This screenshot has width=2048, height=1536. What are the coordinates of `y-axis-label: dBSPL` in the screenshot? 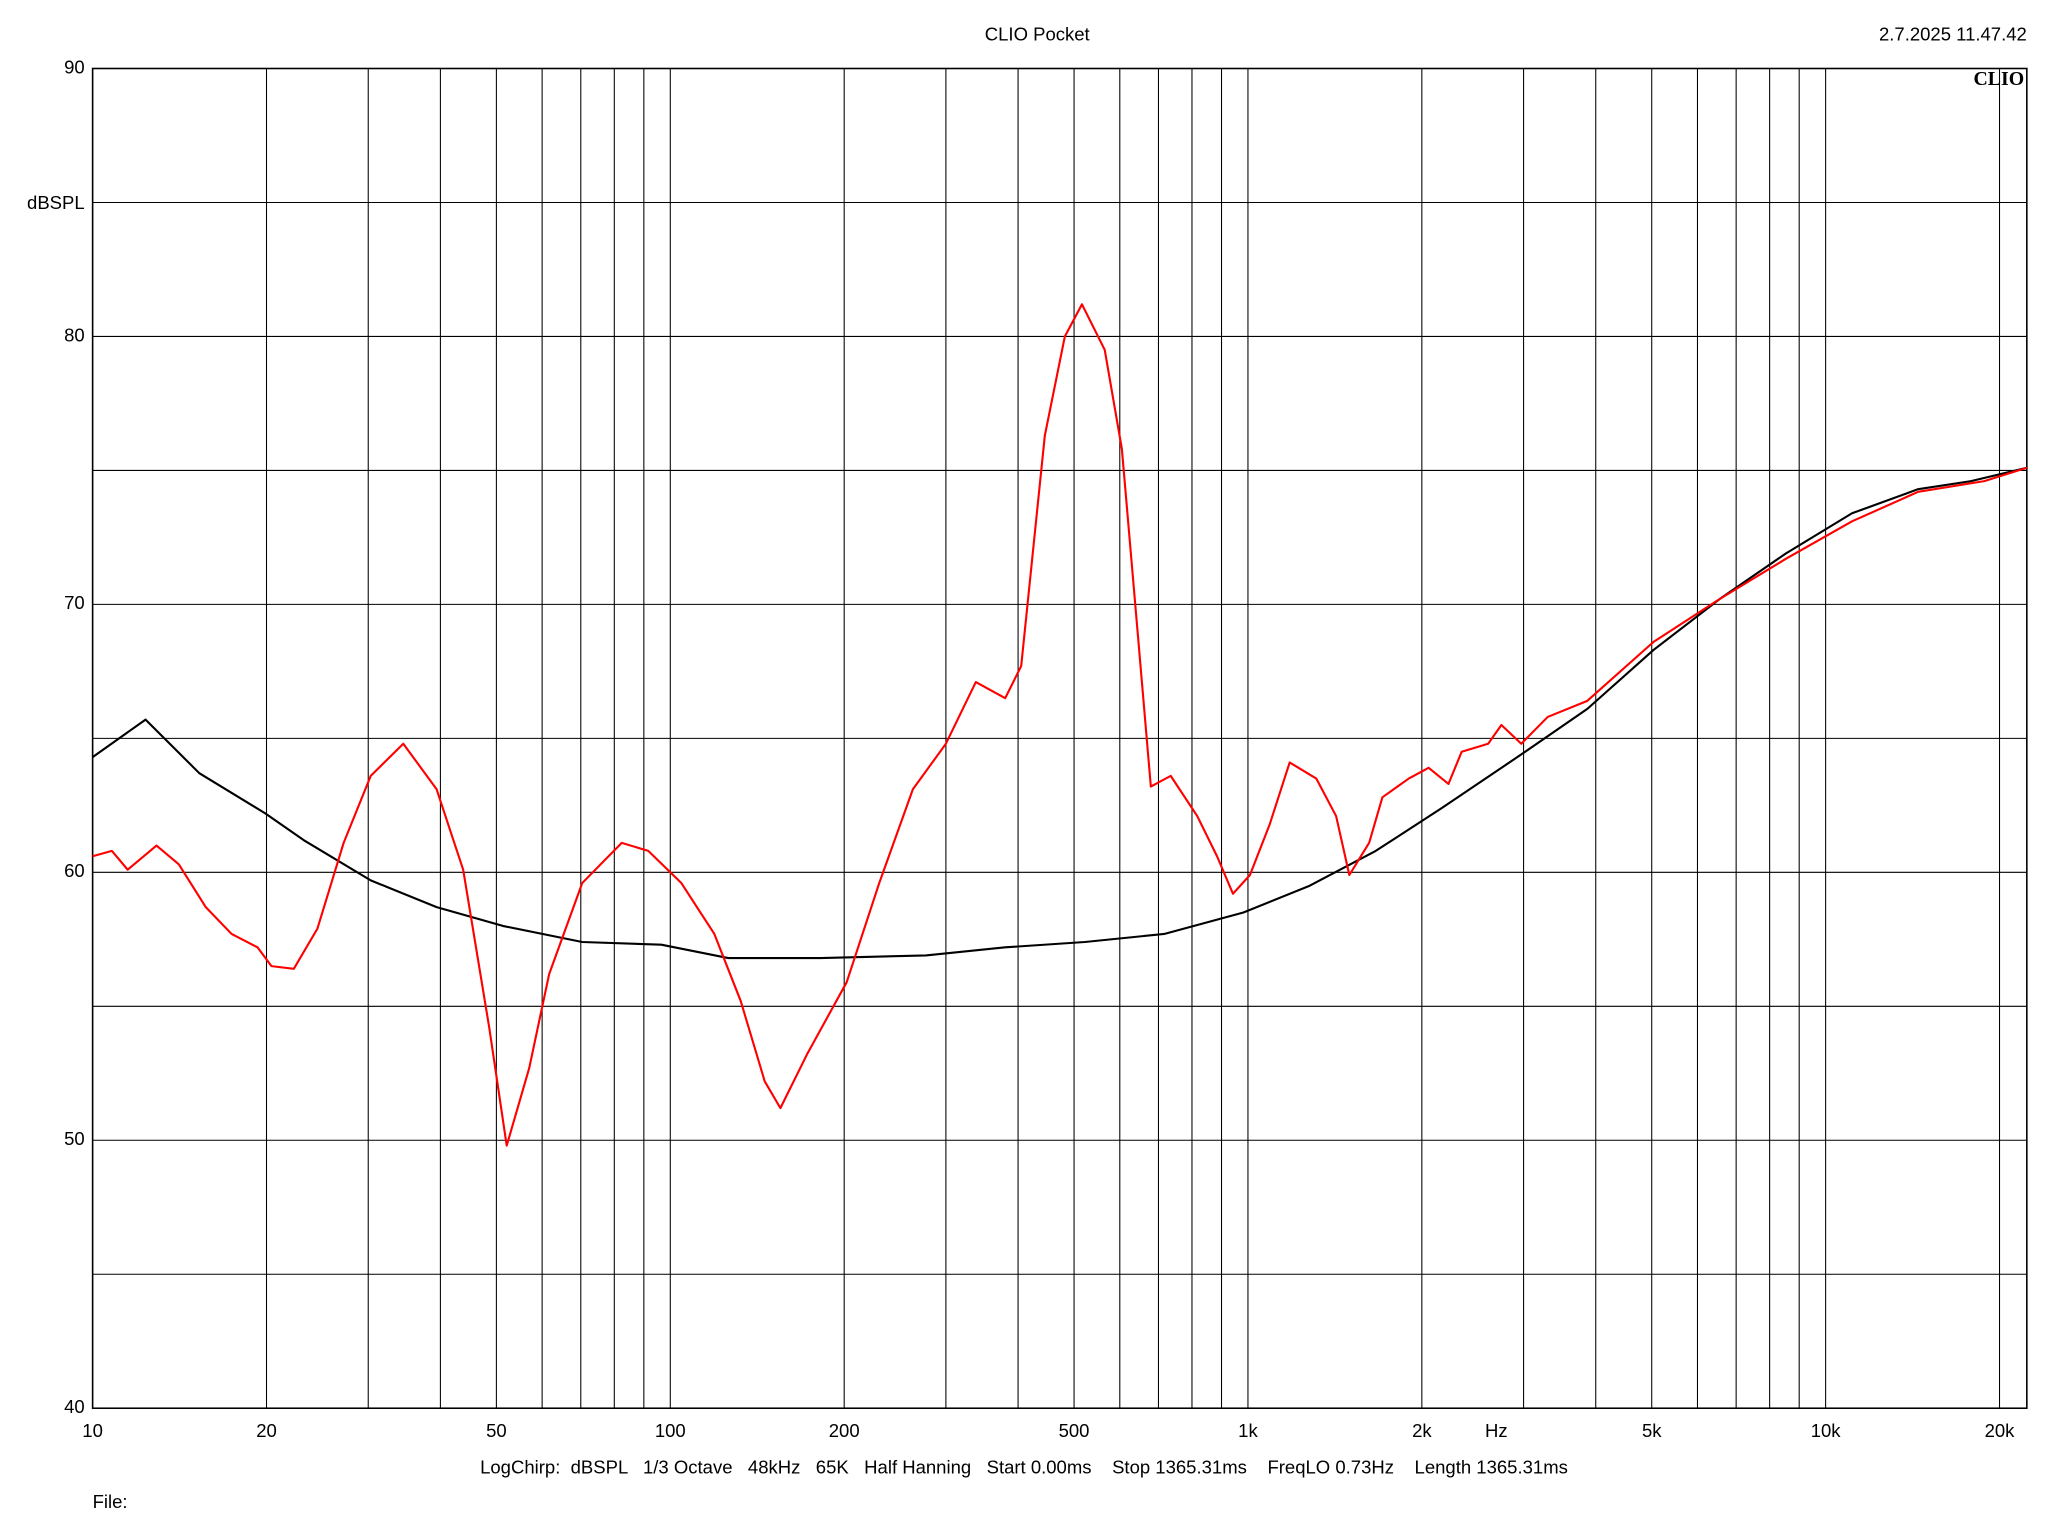 It's located at (56, 202).